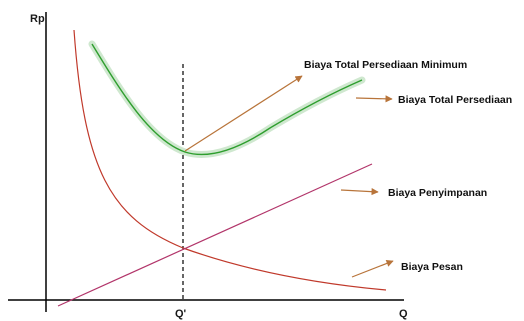  Describe the element at coordinates (243, 113) in the screenshot. I see `minimum-cost-arrow` at that location.